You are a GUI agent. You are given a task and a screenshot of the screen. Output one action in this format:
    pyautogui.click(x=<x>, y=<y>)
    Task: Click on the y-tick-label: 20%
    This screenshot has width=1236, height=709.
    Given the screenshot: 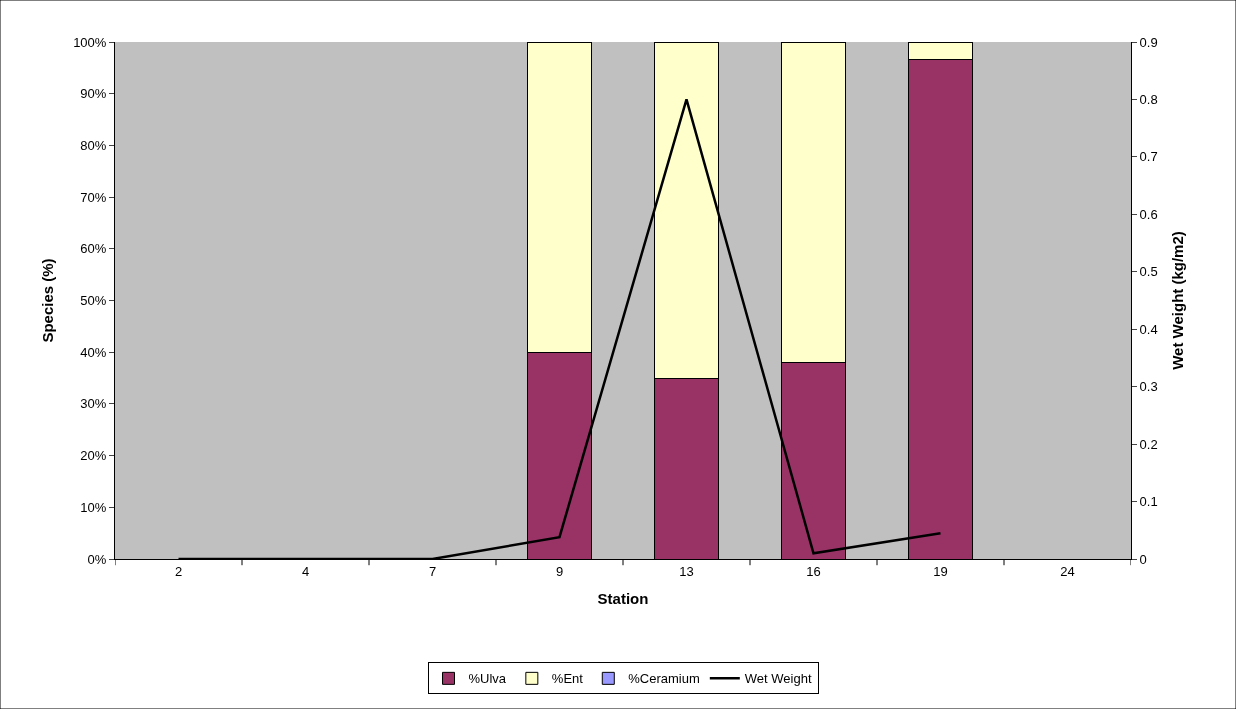 What is the action you would take?
    pyautogui.click(x=93, y=456)
    